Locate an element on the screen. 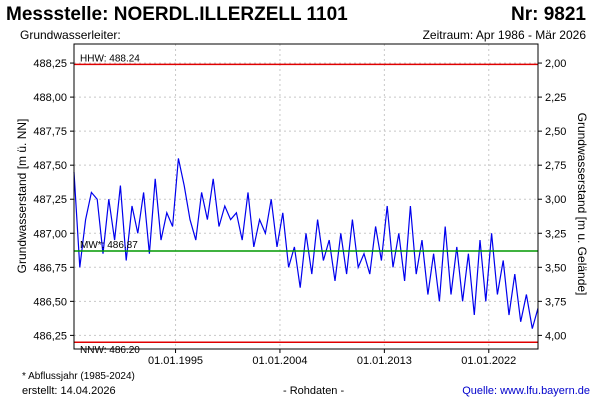 This screenshot has width=600, height=400. y2-tick-label: 2,50 is located at coordinates (555, 132).